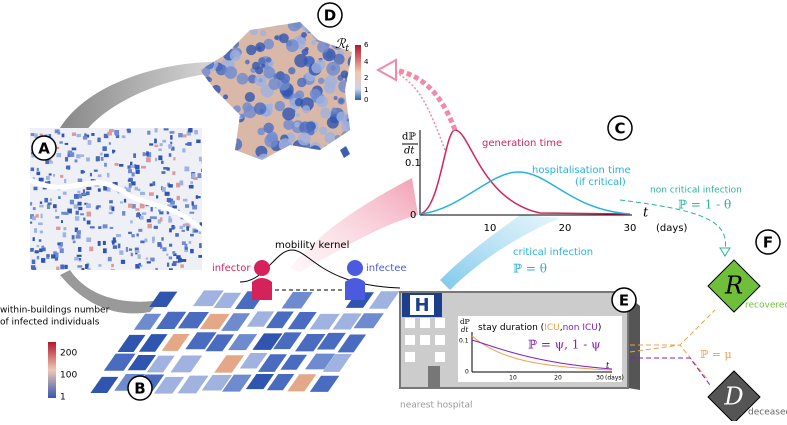 This screenshot has height=425, width=787. I want to click on c-y-num: dℙ, so click(409, 137).